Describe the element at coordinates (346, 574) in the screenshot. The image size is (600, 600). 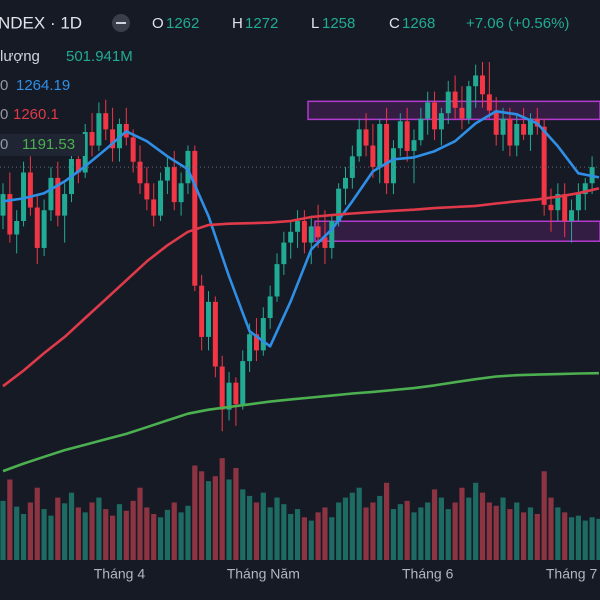
I see `time-axis: Tháng 4 Tháng Năm Tháng 6 Tháng 7` at that location.